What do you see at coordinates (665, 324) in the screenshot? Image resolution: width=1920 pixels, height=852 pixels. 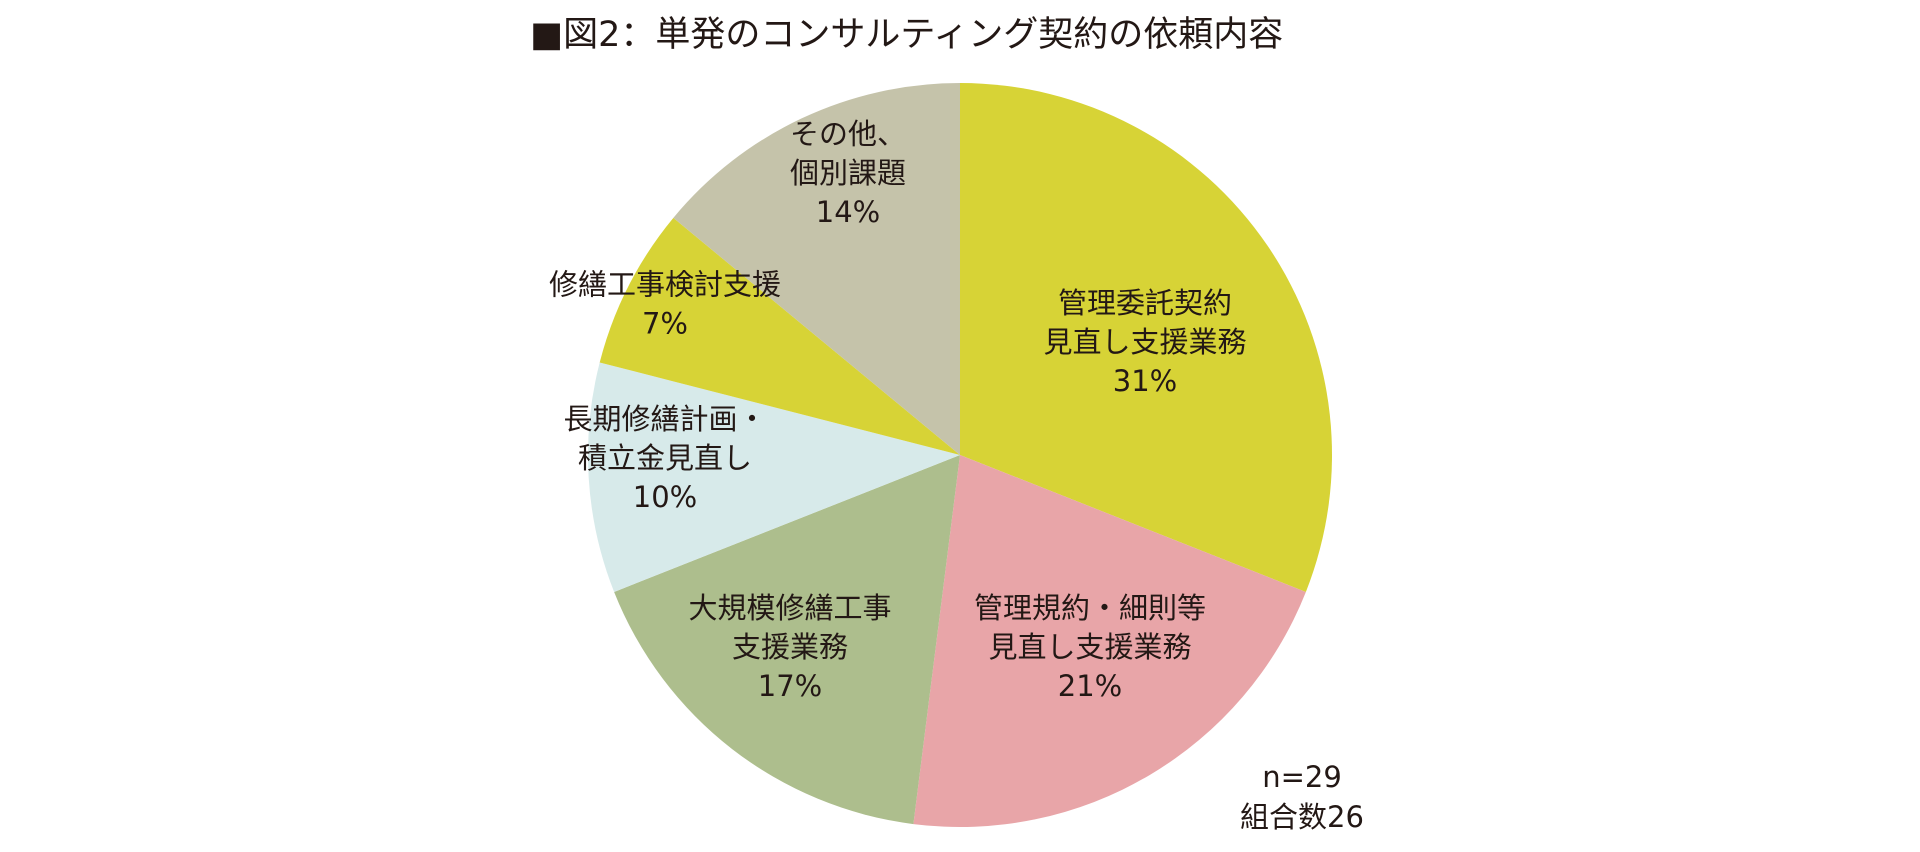 I see `slice-percent-5: 7%` at bounding box center [665, 324].